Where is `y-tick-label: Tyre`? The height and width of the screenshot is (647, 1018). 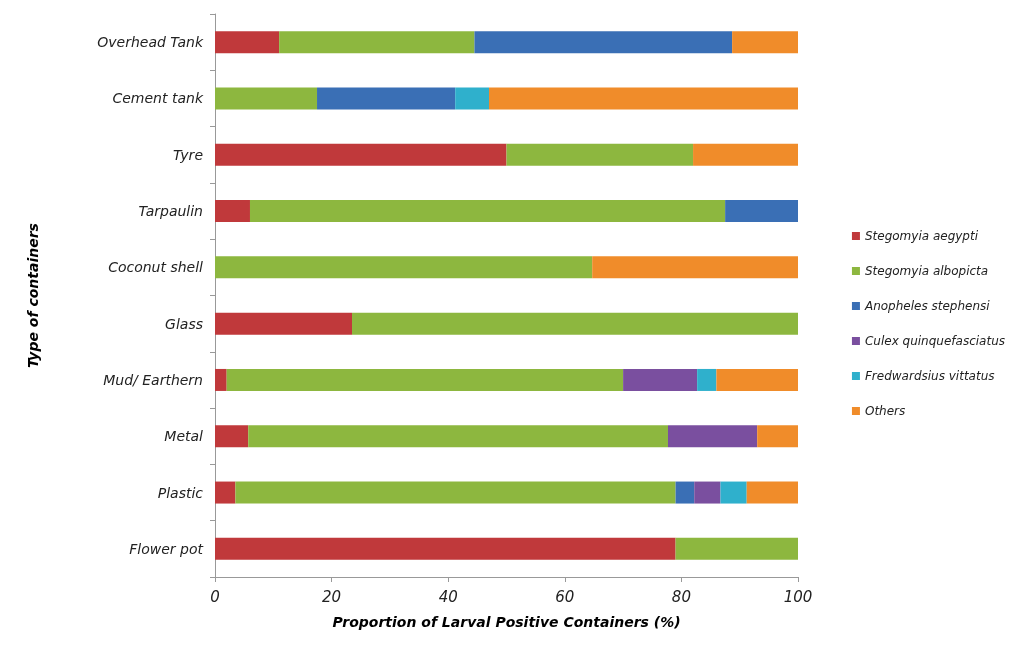
y-tick-label: Tyre is located at coordinates (188, 154).